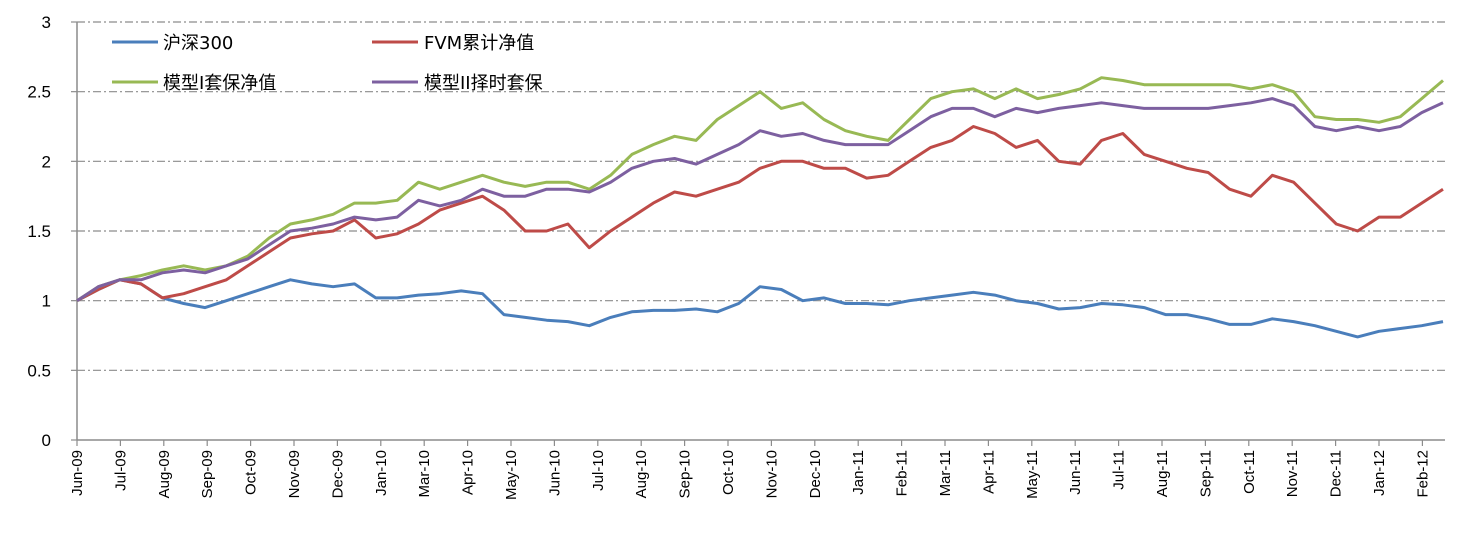 Image resolution: width=1467 pixels, height=549 pixels. Describe the element at coordinates (219, 83) in the screenshot. I see `legend-label: 模型I套保净值` at that location.